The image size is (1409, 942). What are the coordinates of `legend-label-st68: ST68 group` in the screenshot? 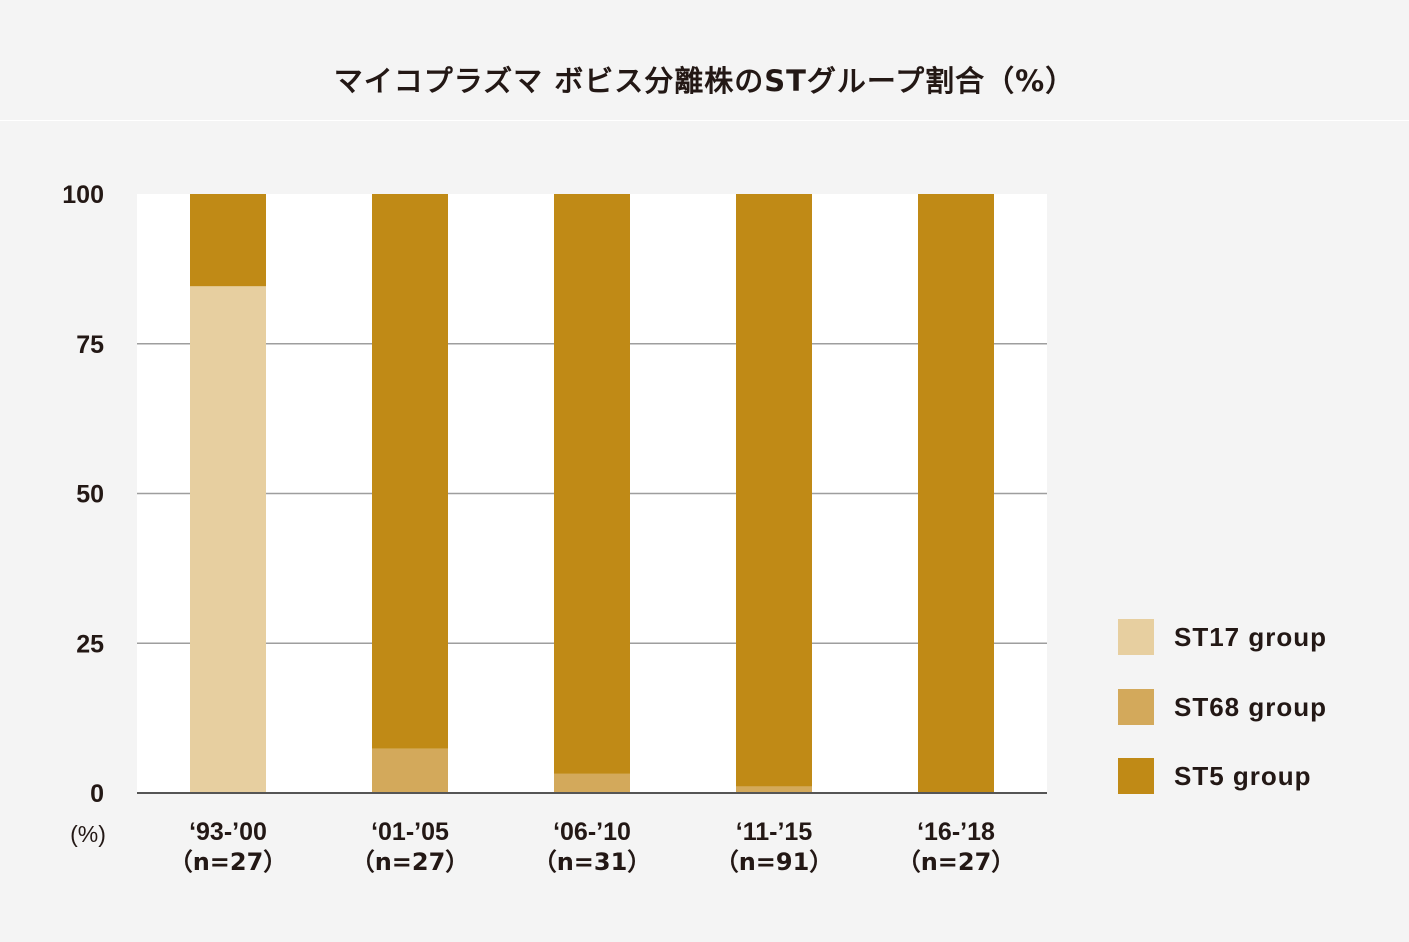 It's located at (1251, 706).